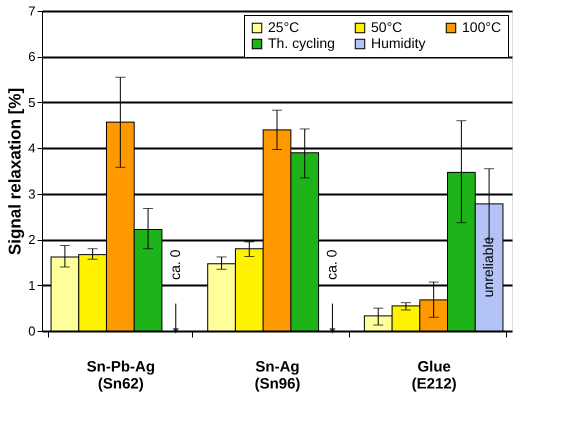 This screenshot has width=572, height=434. What do you see at coordinates (482, 27) in the screenshot?
I see `legend-label: 100°C` at bounding box center [482, 27].